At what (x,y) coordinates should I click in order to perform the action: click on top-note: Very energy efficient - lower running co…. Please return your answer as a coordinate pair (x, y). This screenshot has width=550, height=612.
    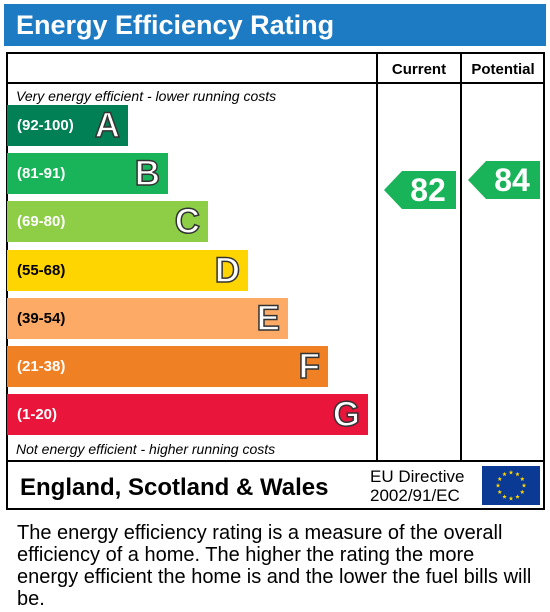
    Looking at the image, I should click on (146, 96).